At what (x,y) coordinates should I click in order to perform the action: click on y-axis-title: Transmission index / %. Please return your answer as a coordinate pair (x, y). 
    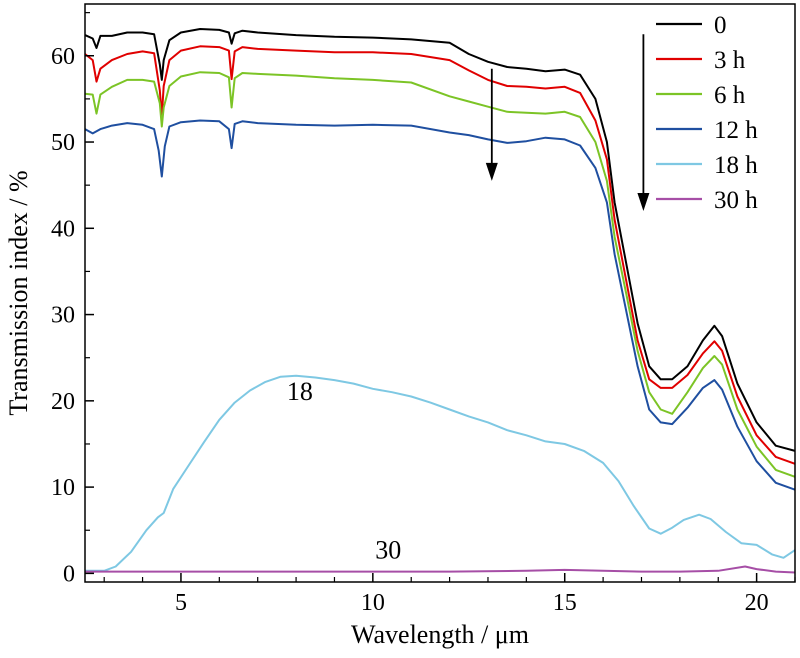
    Looking at the image, I should click on (18, 292).